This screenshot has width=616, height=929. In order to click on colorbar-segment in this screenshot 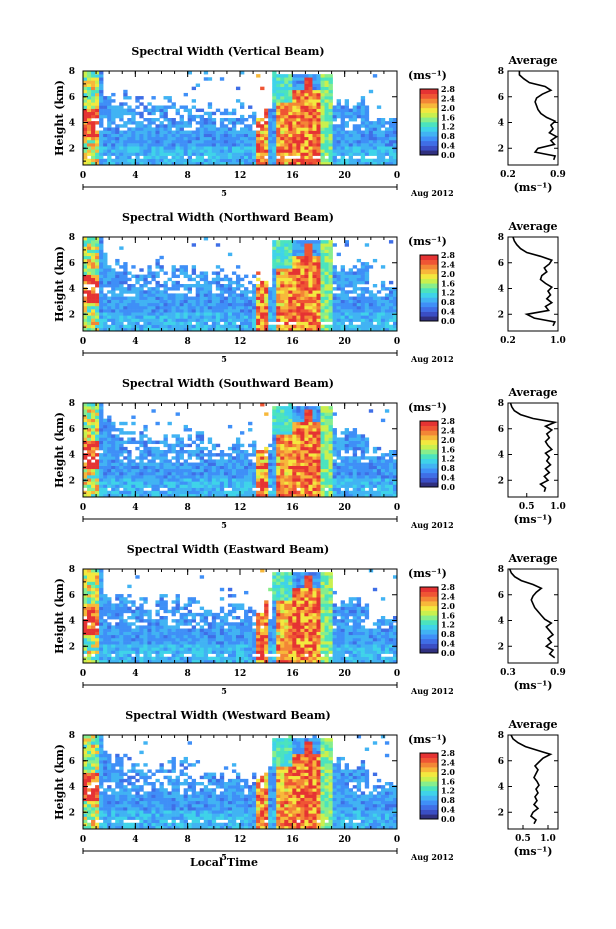, I will do `click(429, 291)`.